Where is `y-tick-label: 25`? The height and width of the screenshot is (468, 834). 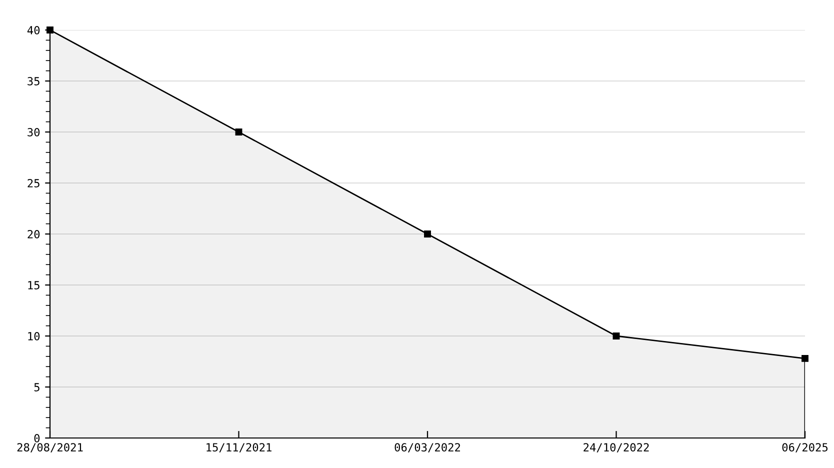 y-tick-label: 25 is located at coordinates (34, 183).